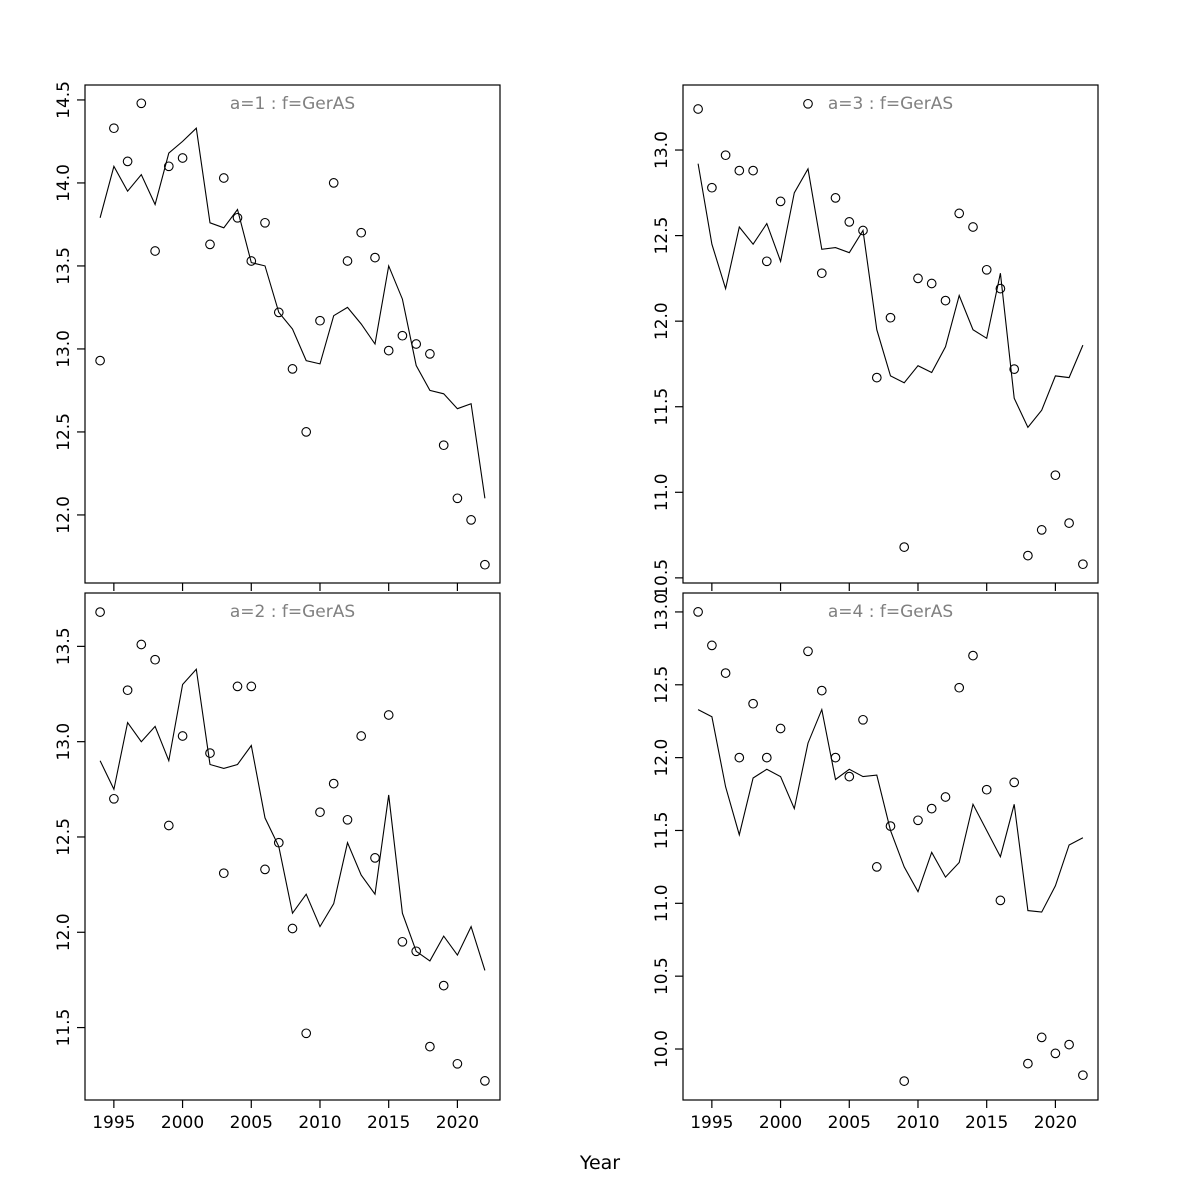  I want to click on y-tick-label: 11.0, so click(662, 492).